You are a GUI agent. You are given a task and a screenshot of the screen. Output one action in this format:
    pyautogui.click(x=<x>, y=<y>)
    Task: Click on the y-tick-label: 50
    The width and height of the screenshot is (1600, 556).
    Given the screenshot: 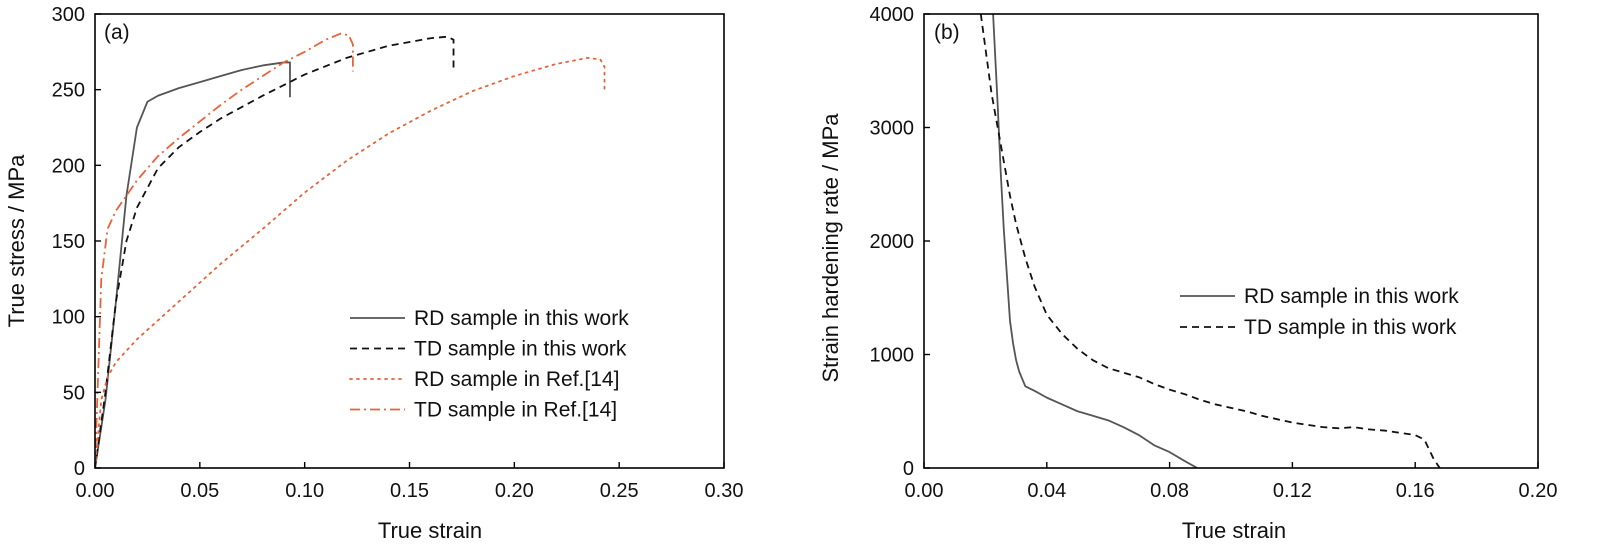 What is the action you would take?
    pyautogui.click(x=74, y=393)
    